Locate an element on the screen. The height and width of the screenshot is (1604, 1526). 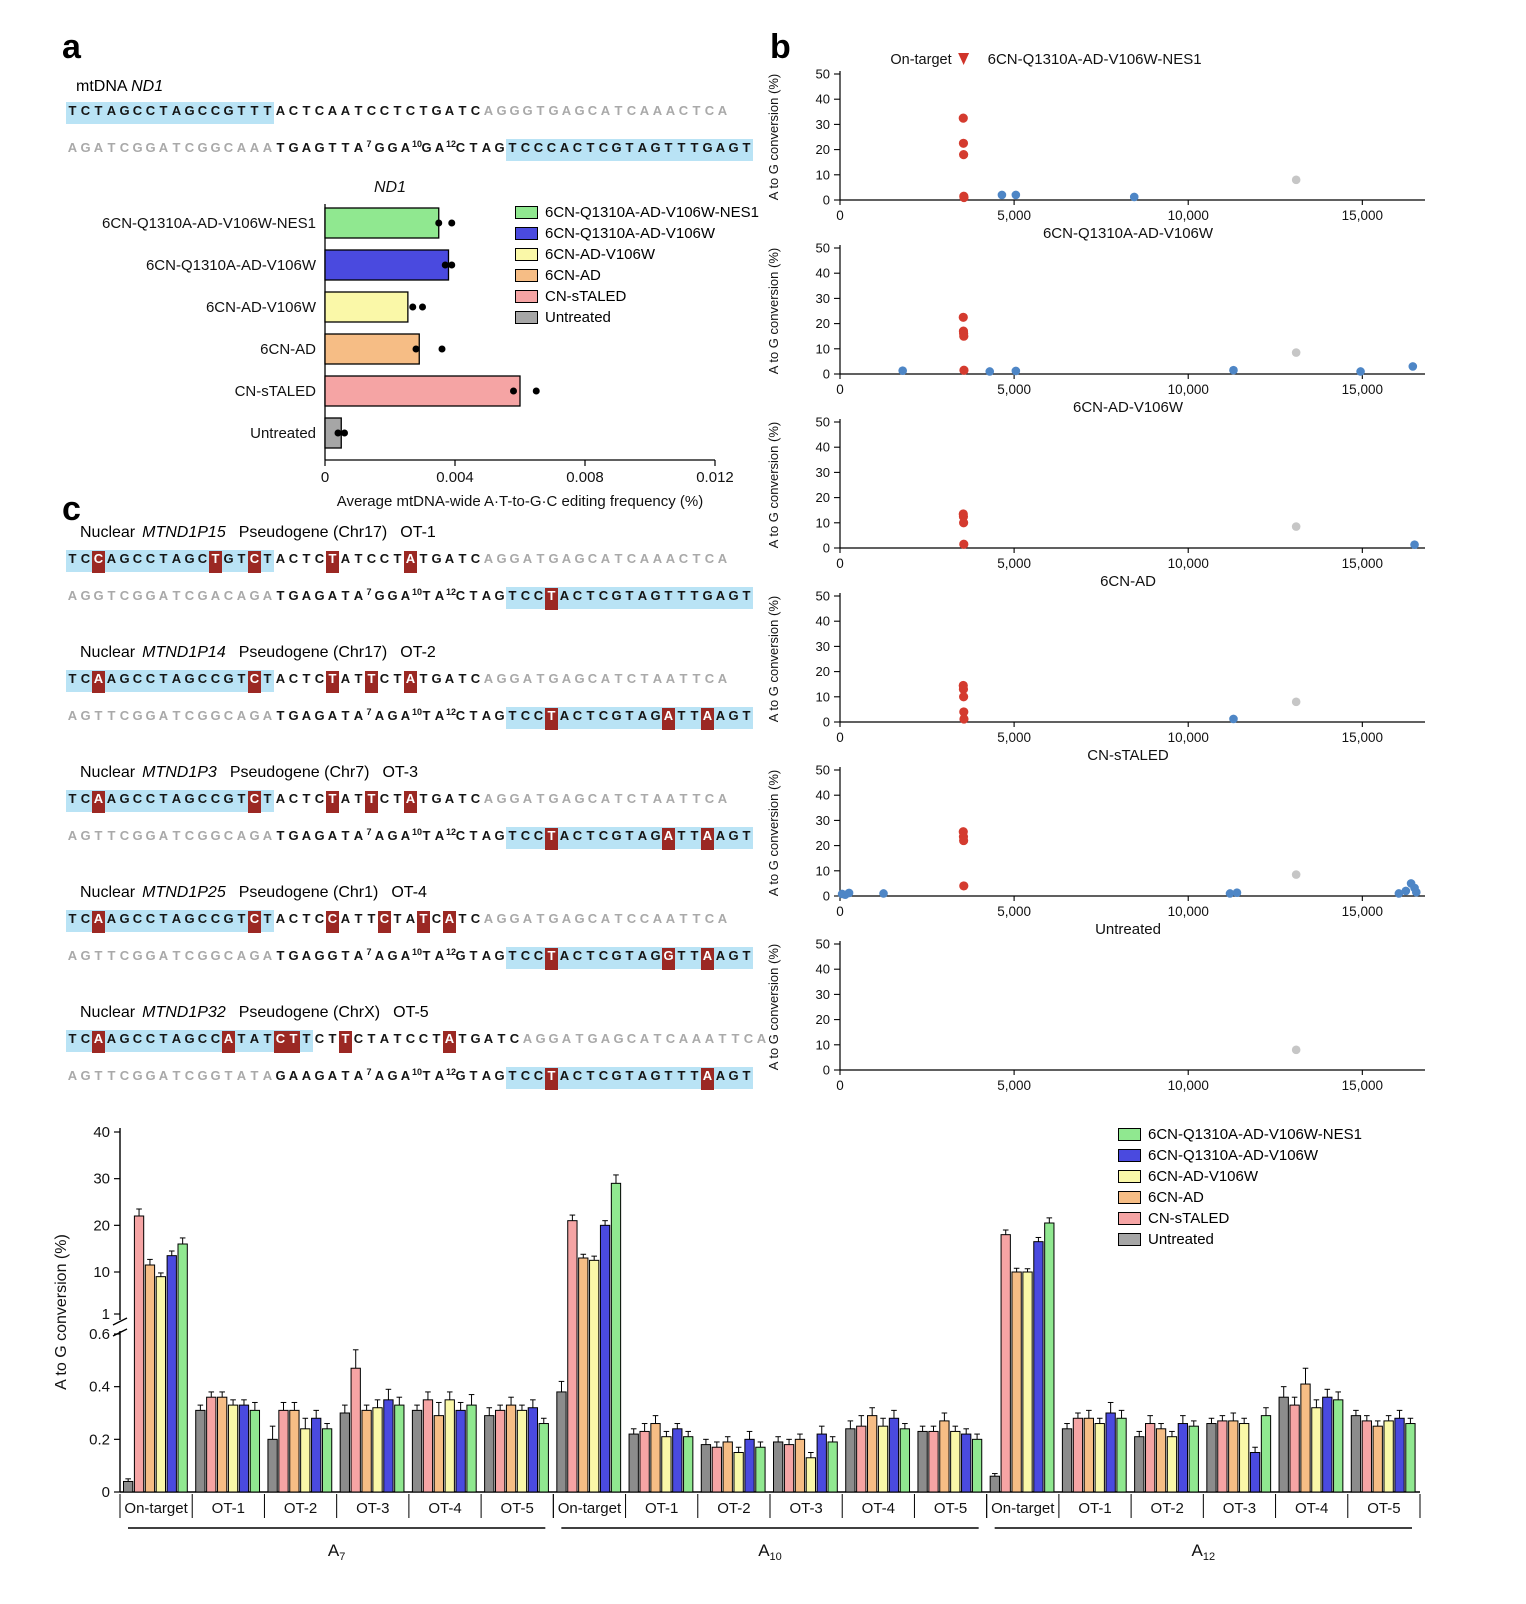
seq-title-gene: ND1 is located at coordinates (147, 86).